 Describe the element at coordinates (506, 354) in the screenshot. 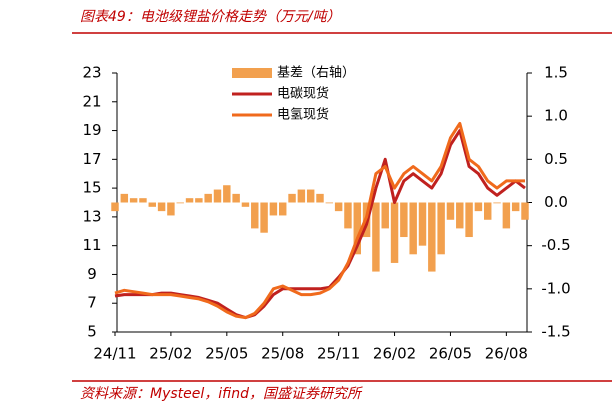

I see `x-tick-label: 26/08` at that location.